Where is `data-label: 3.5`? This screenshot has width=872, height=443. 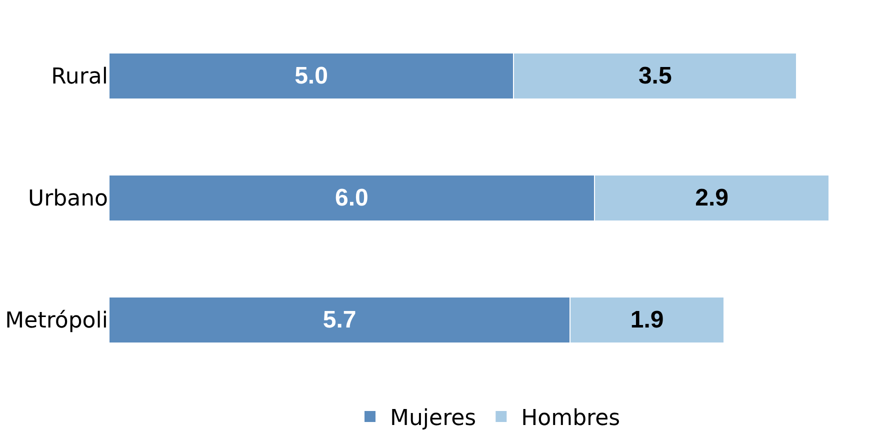 data-label: 3.5 is located at coordinates (655, 76).